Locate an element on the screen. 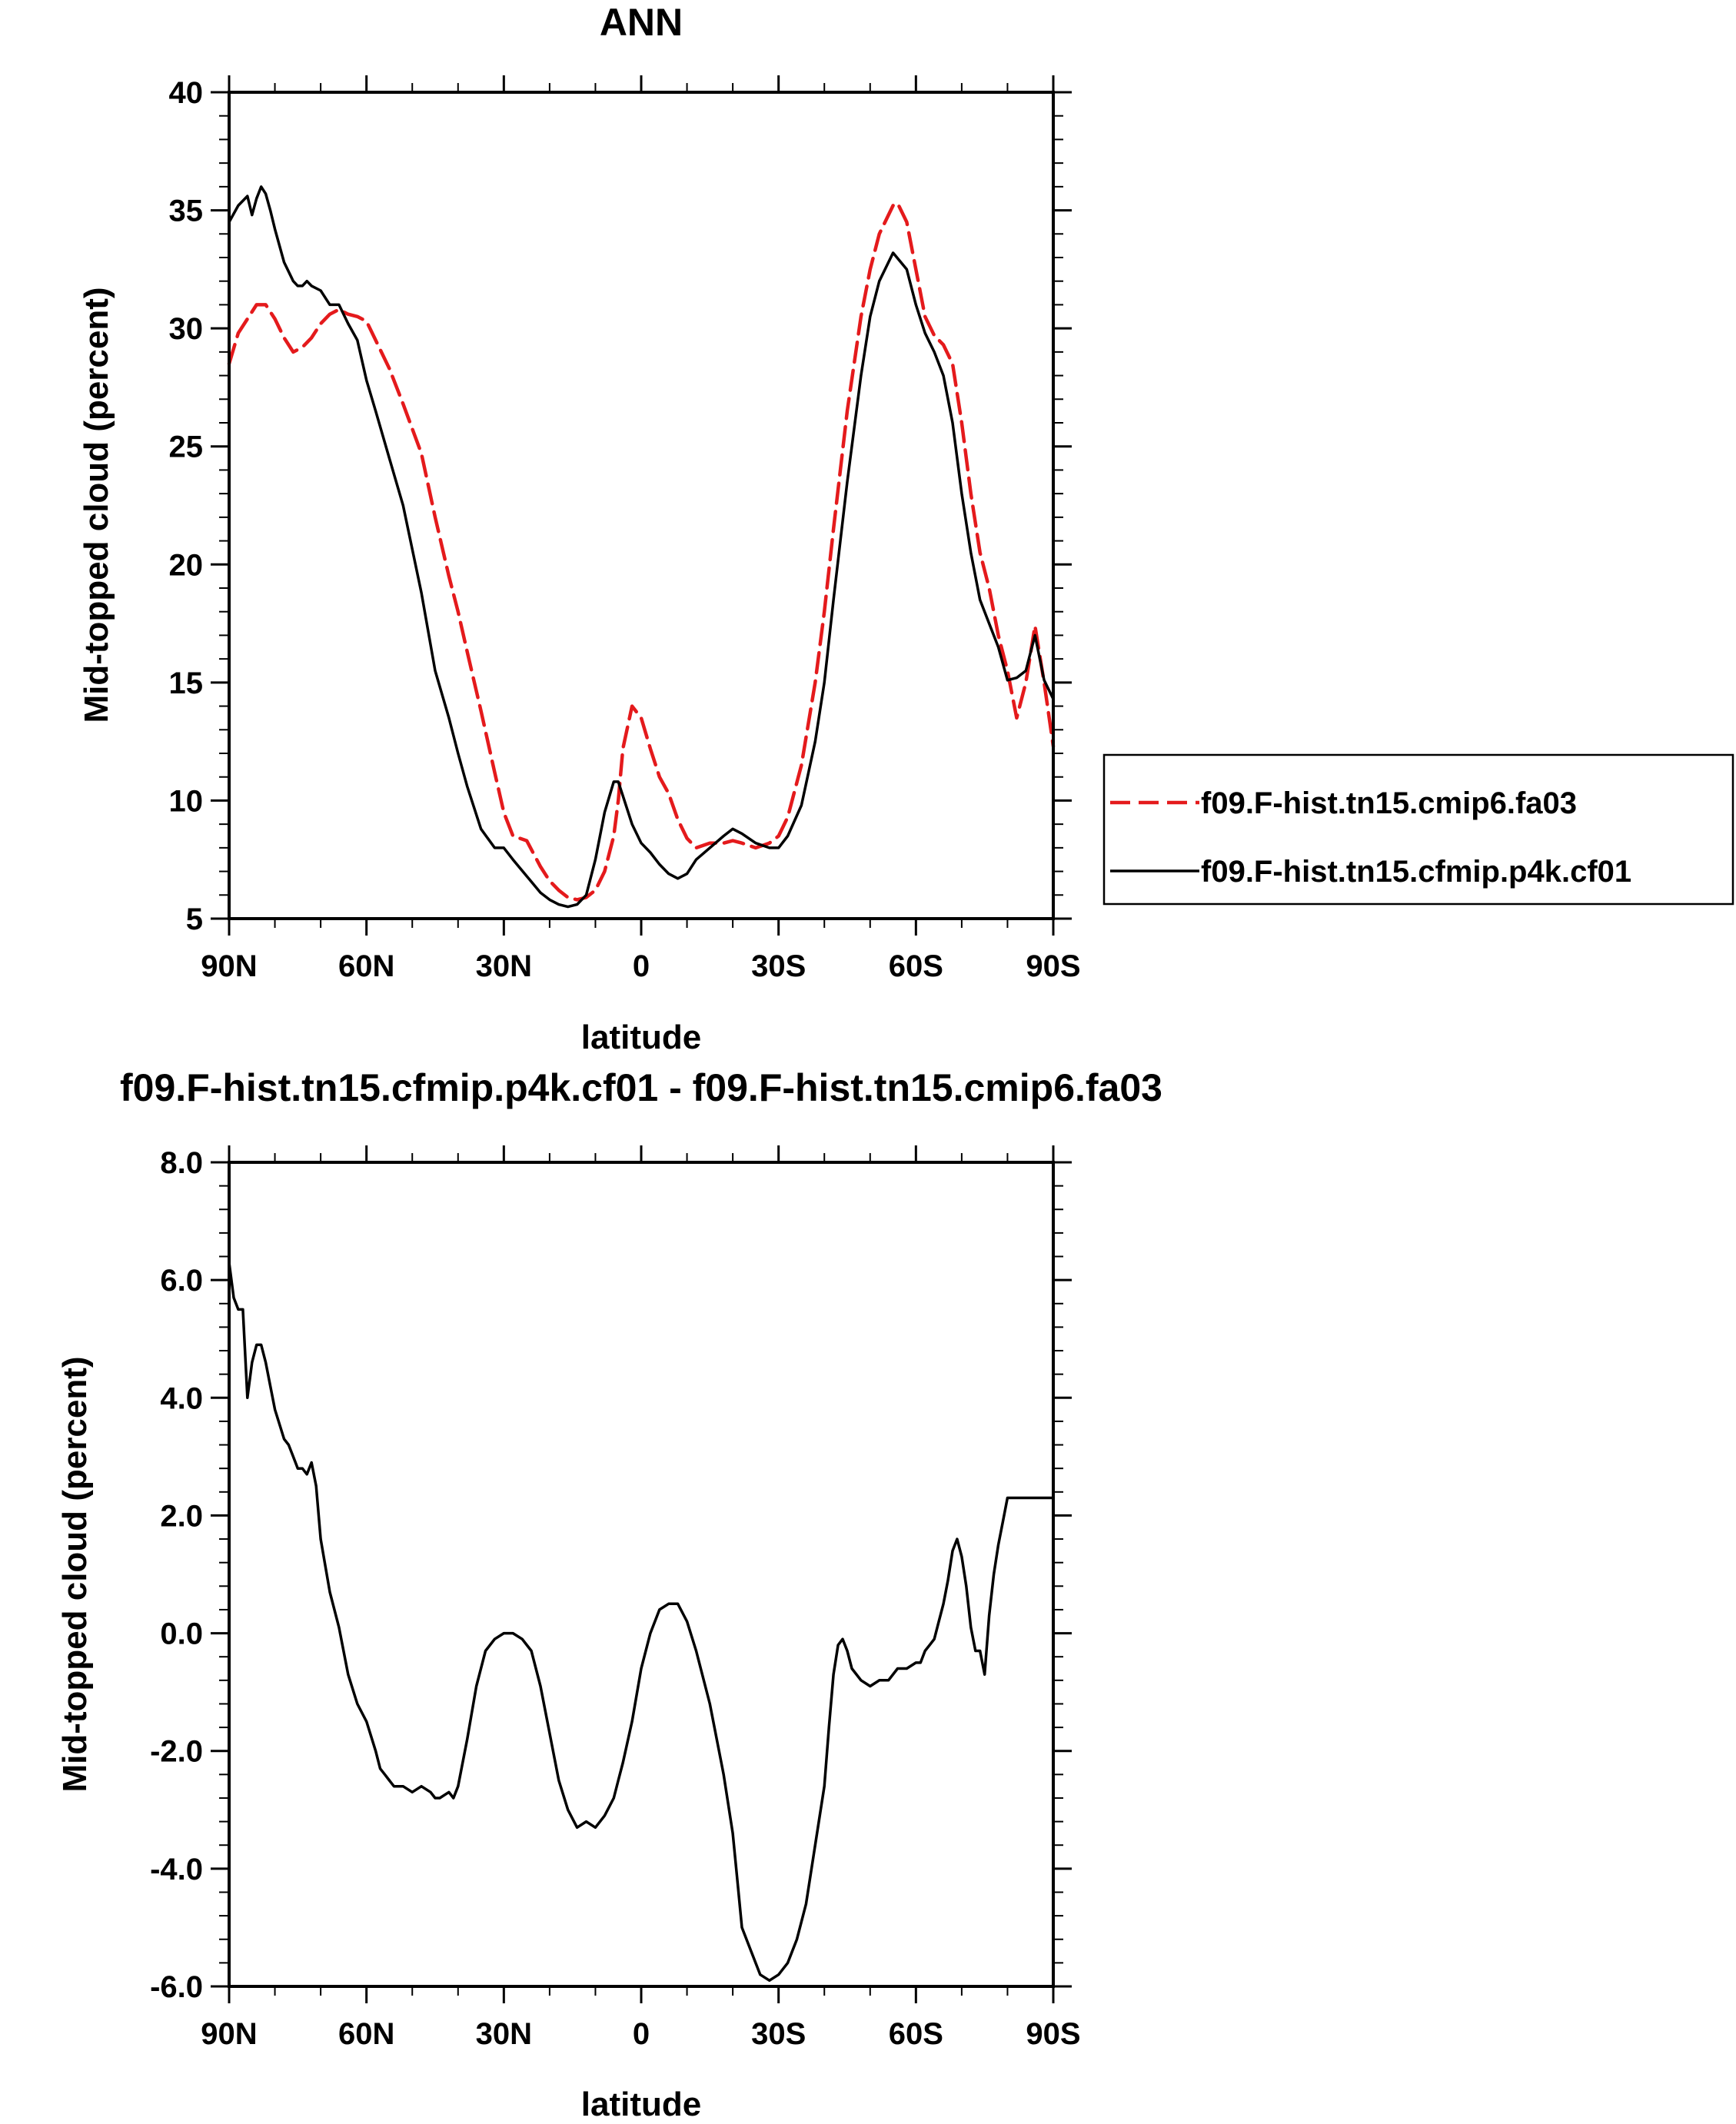  bot-y-tick-label: 8.0 is located at coordinates (181, 1163).